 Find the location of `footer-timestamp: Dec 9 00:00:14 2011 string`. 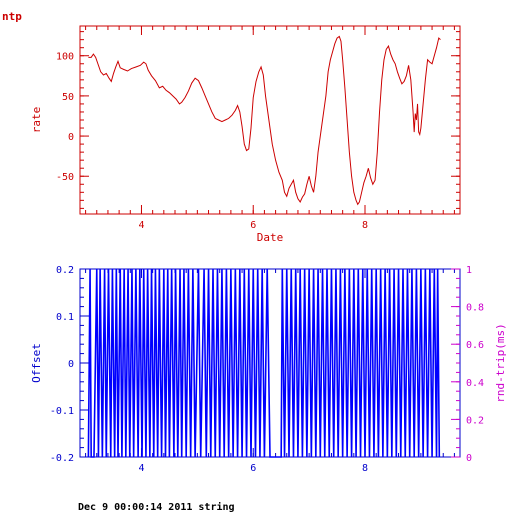

footer-timestamp: Dec 9 00:00:14 2011 string is located at coordinates (156, 506).